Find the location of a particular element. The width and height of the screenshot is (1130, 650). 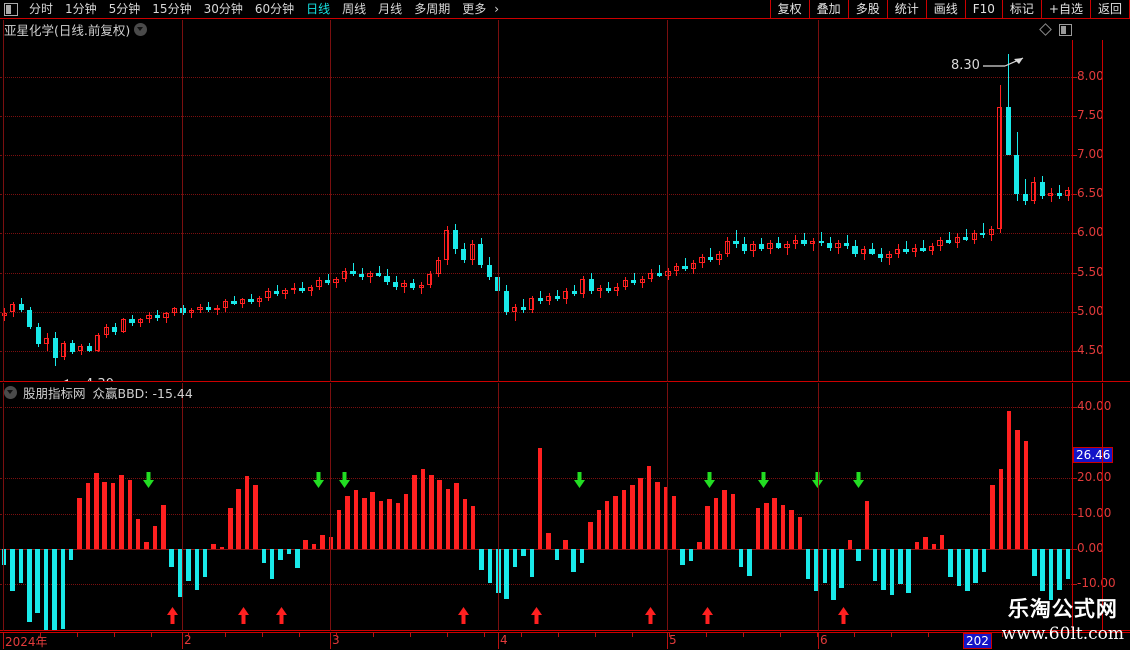

tab-fenshi: 分时 is located at coordinates (41, 8).